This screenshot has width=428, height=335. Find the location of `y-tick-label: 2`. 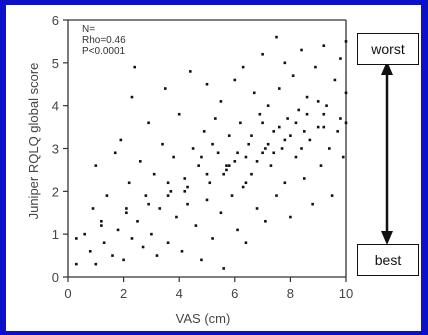

y-tick-label: 2 is located at coordinates (55, 191).